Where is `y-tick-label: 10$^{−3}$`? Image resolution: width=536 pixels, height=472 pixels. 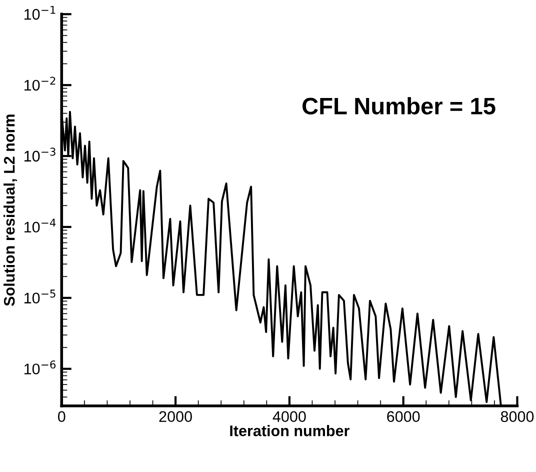 y-tick-label: 10$^{−3}$ is located at coordinates (40, 155).